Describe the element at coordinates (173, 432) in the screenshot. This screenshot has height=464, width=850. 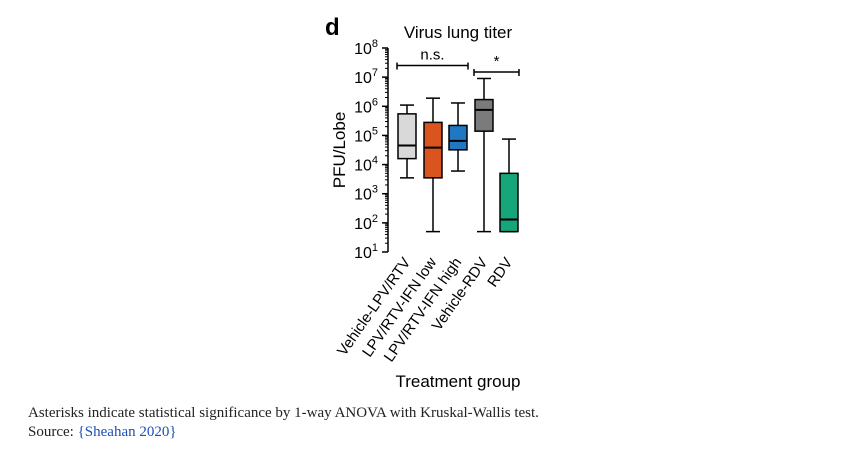
I see `source-brace-close: }` at that location.